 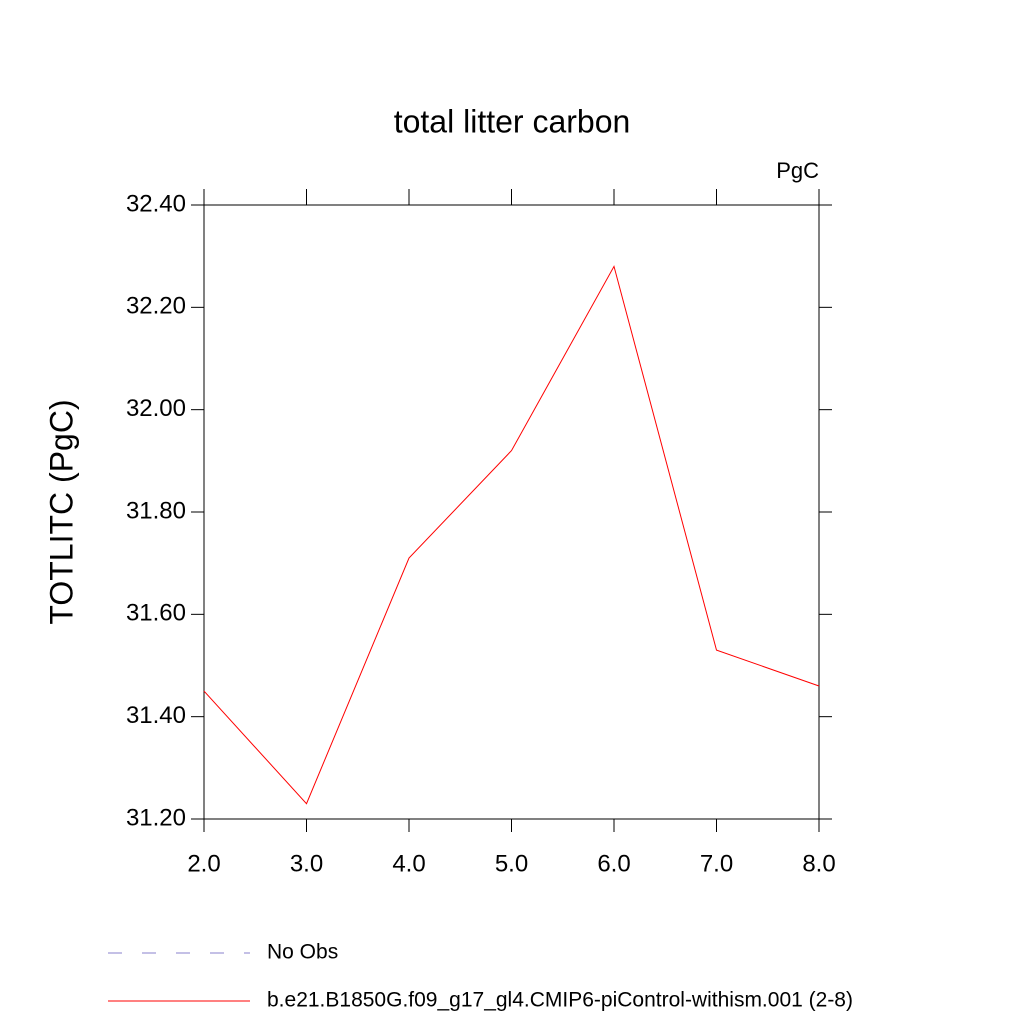 What do you see at coordinates (156, 408) in the screenshot?
I see `y-tick-label: 32.00` at bounding box center [156, 408].